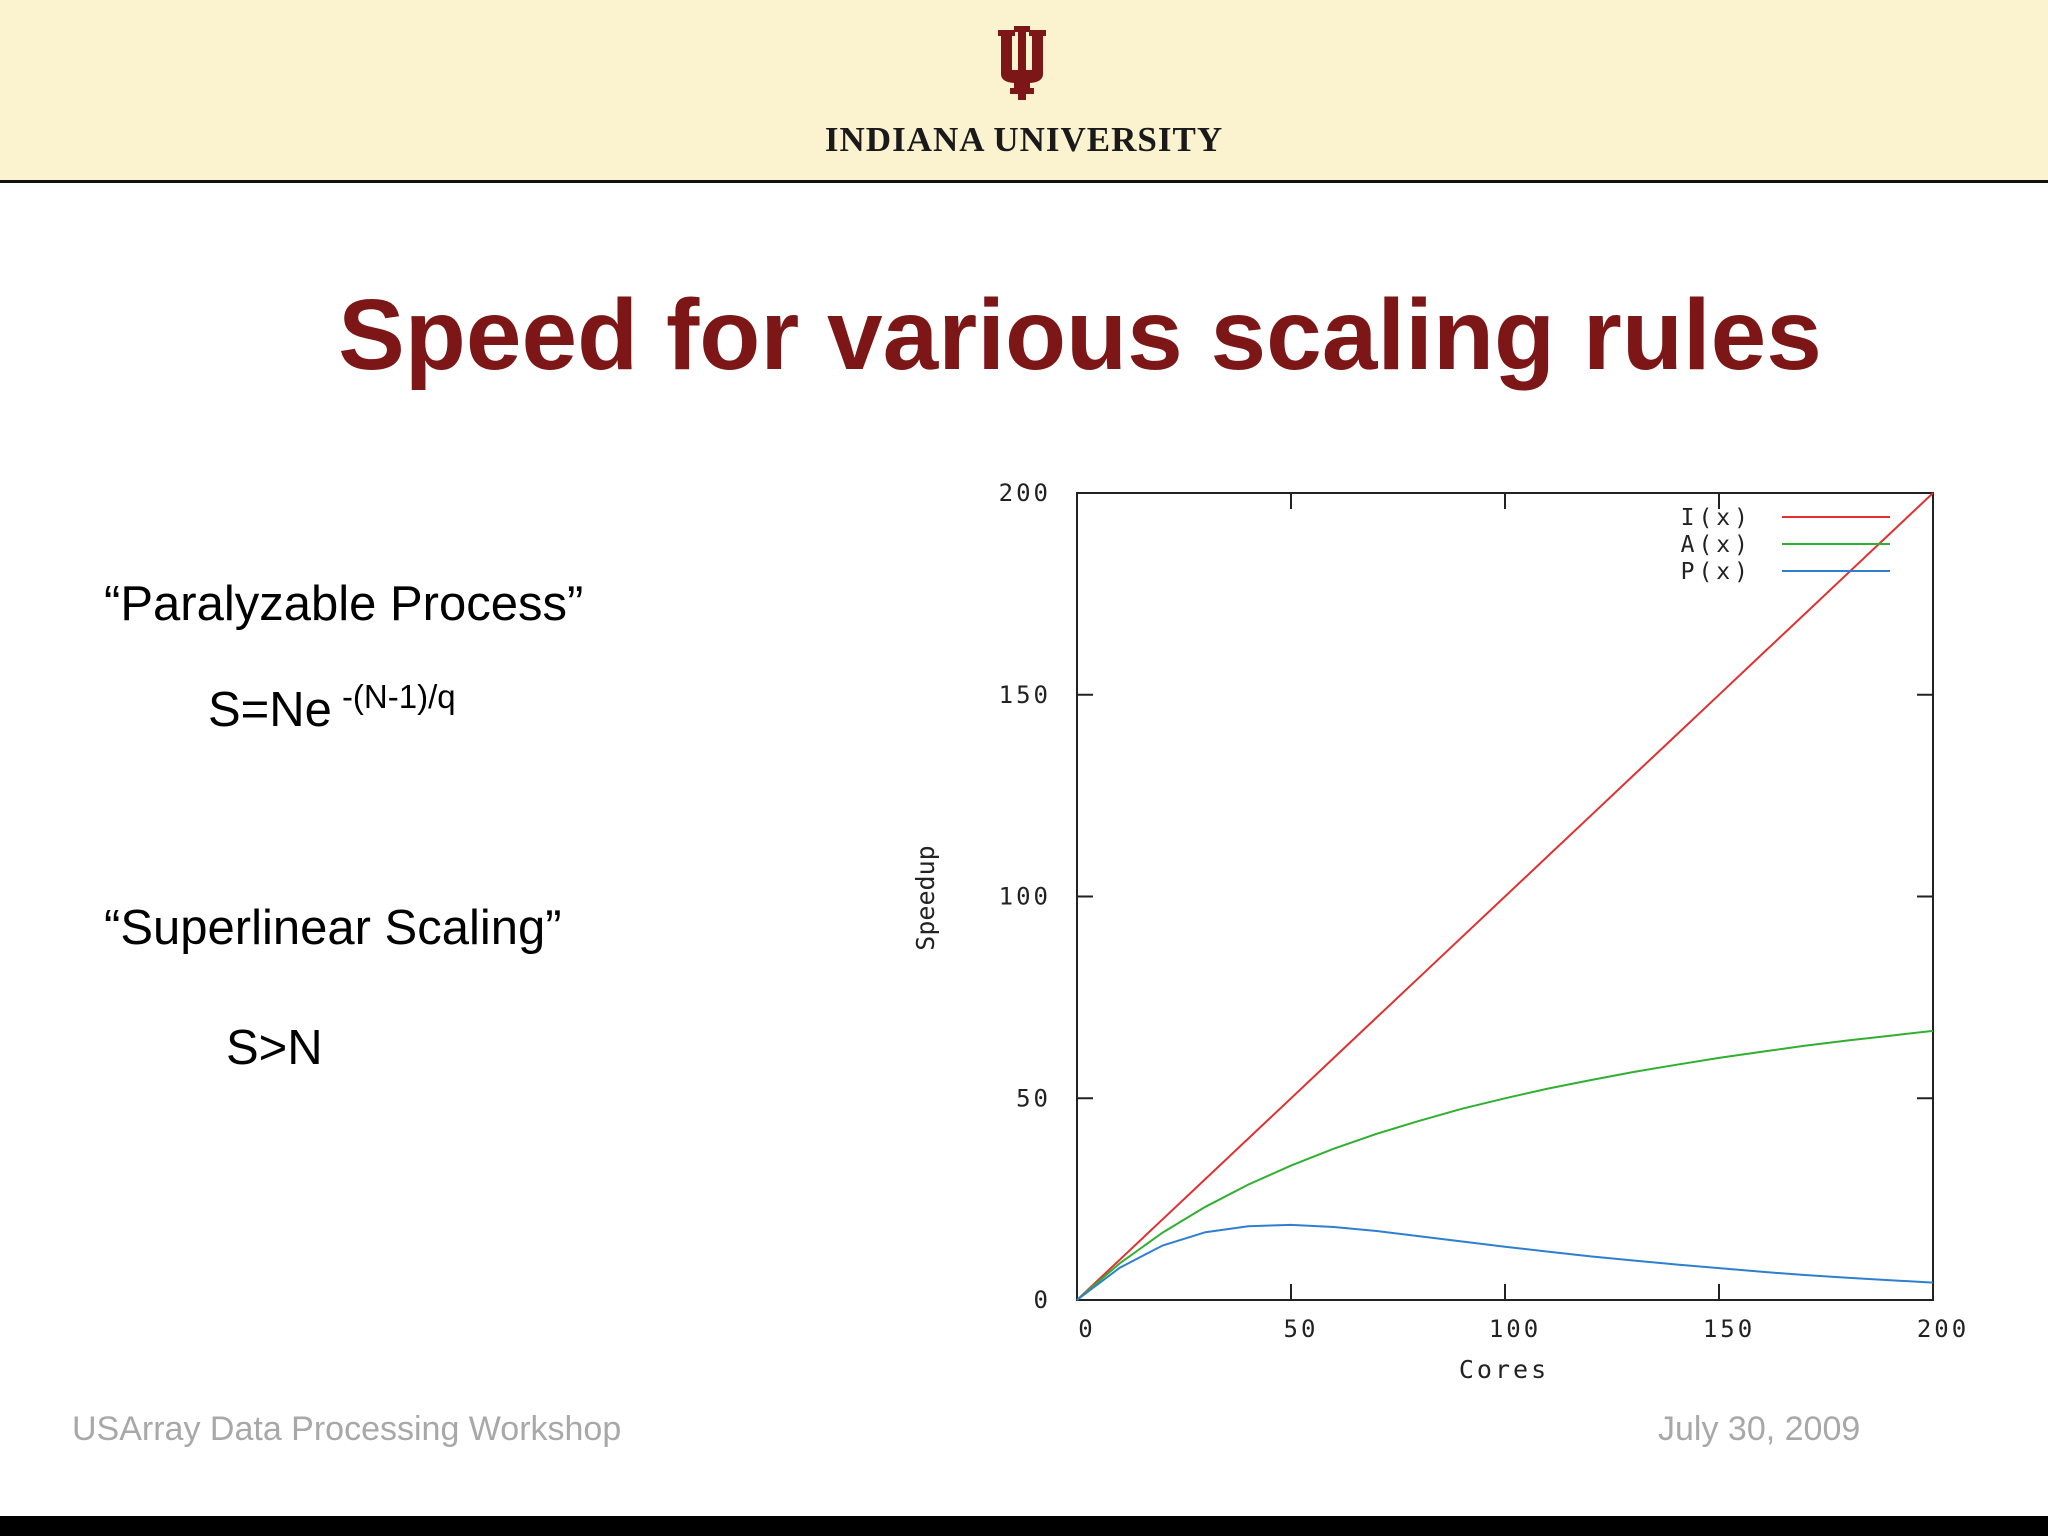 The image size is (2048, 1536). Describe the element at coordinates (333, 928) in the screenshot. I see `superlinear-heading: “Superlinear Scaling”` at that location.